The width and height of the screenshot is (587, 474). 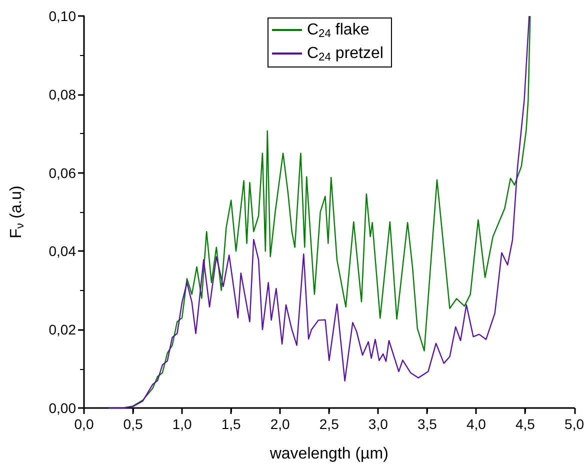 I want to click on y-tick-label: 0,04, so click(x=62, y=251).